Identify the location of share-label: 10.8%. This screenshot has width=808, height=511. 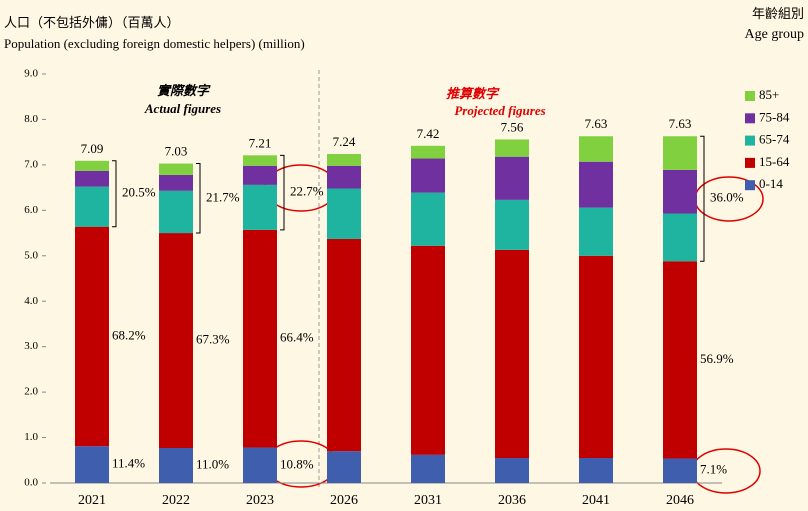
(297, 463).